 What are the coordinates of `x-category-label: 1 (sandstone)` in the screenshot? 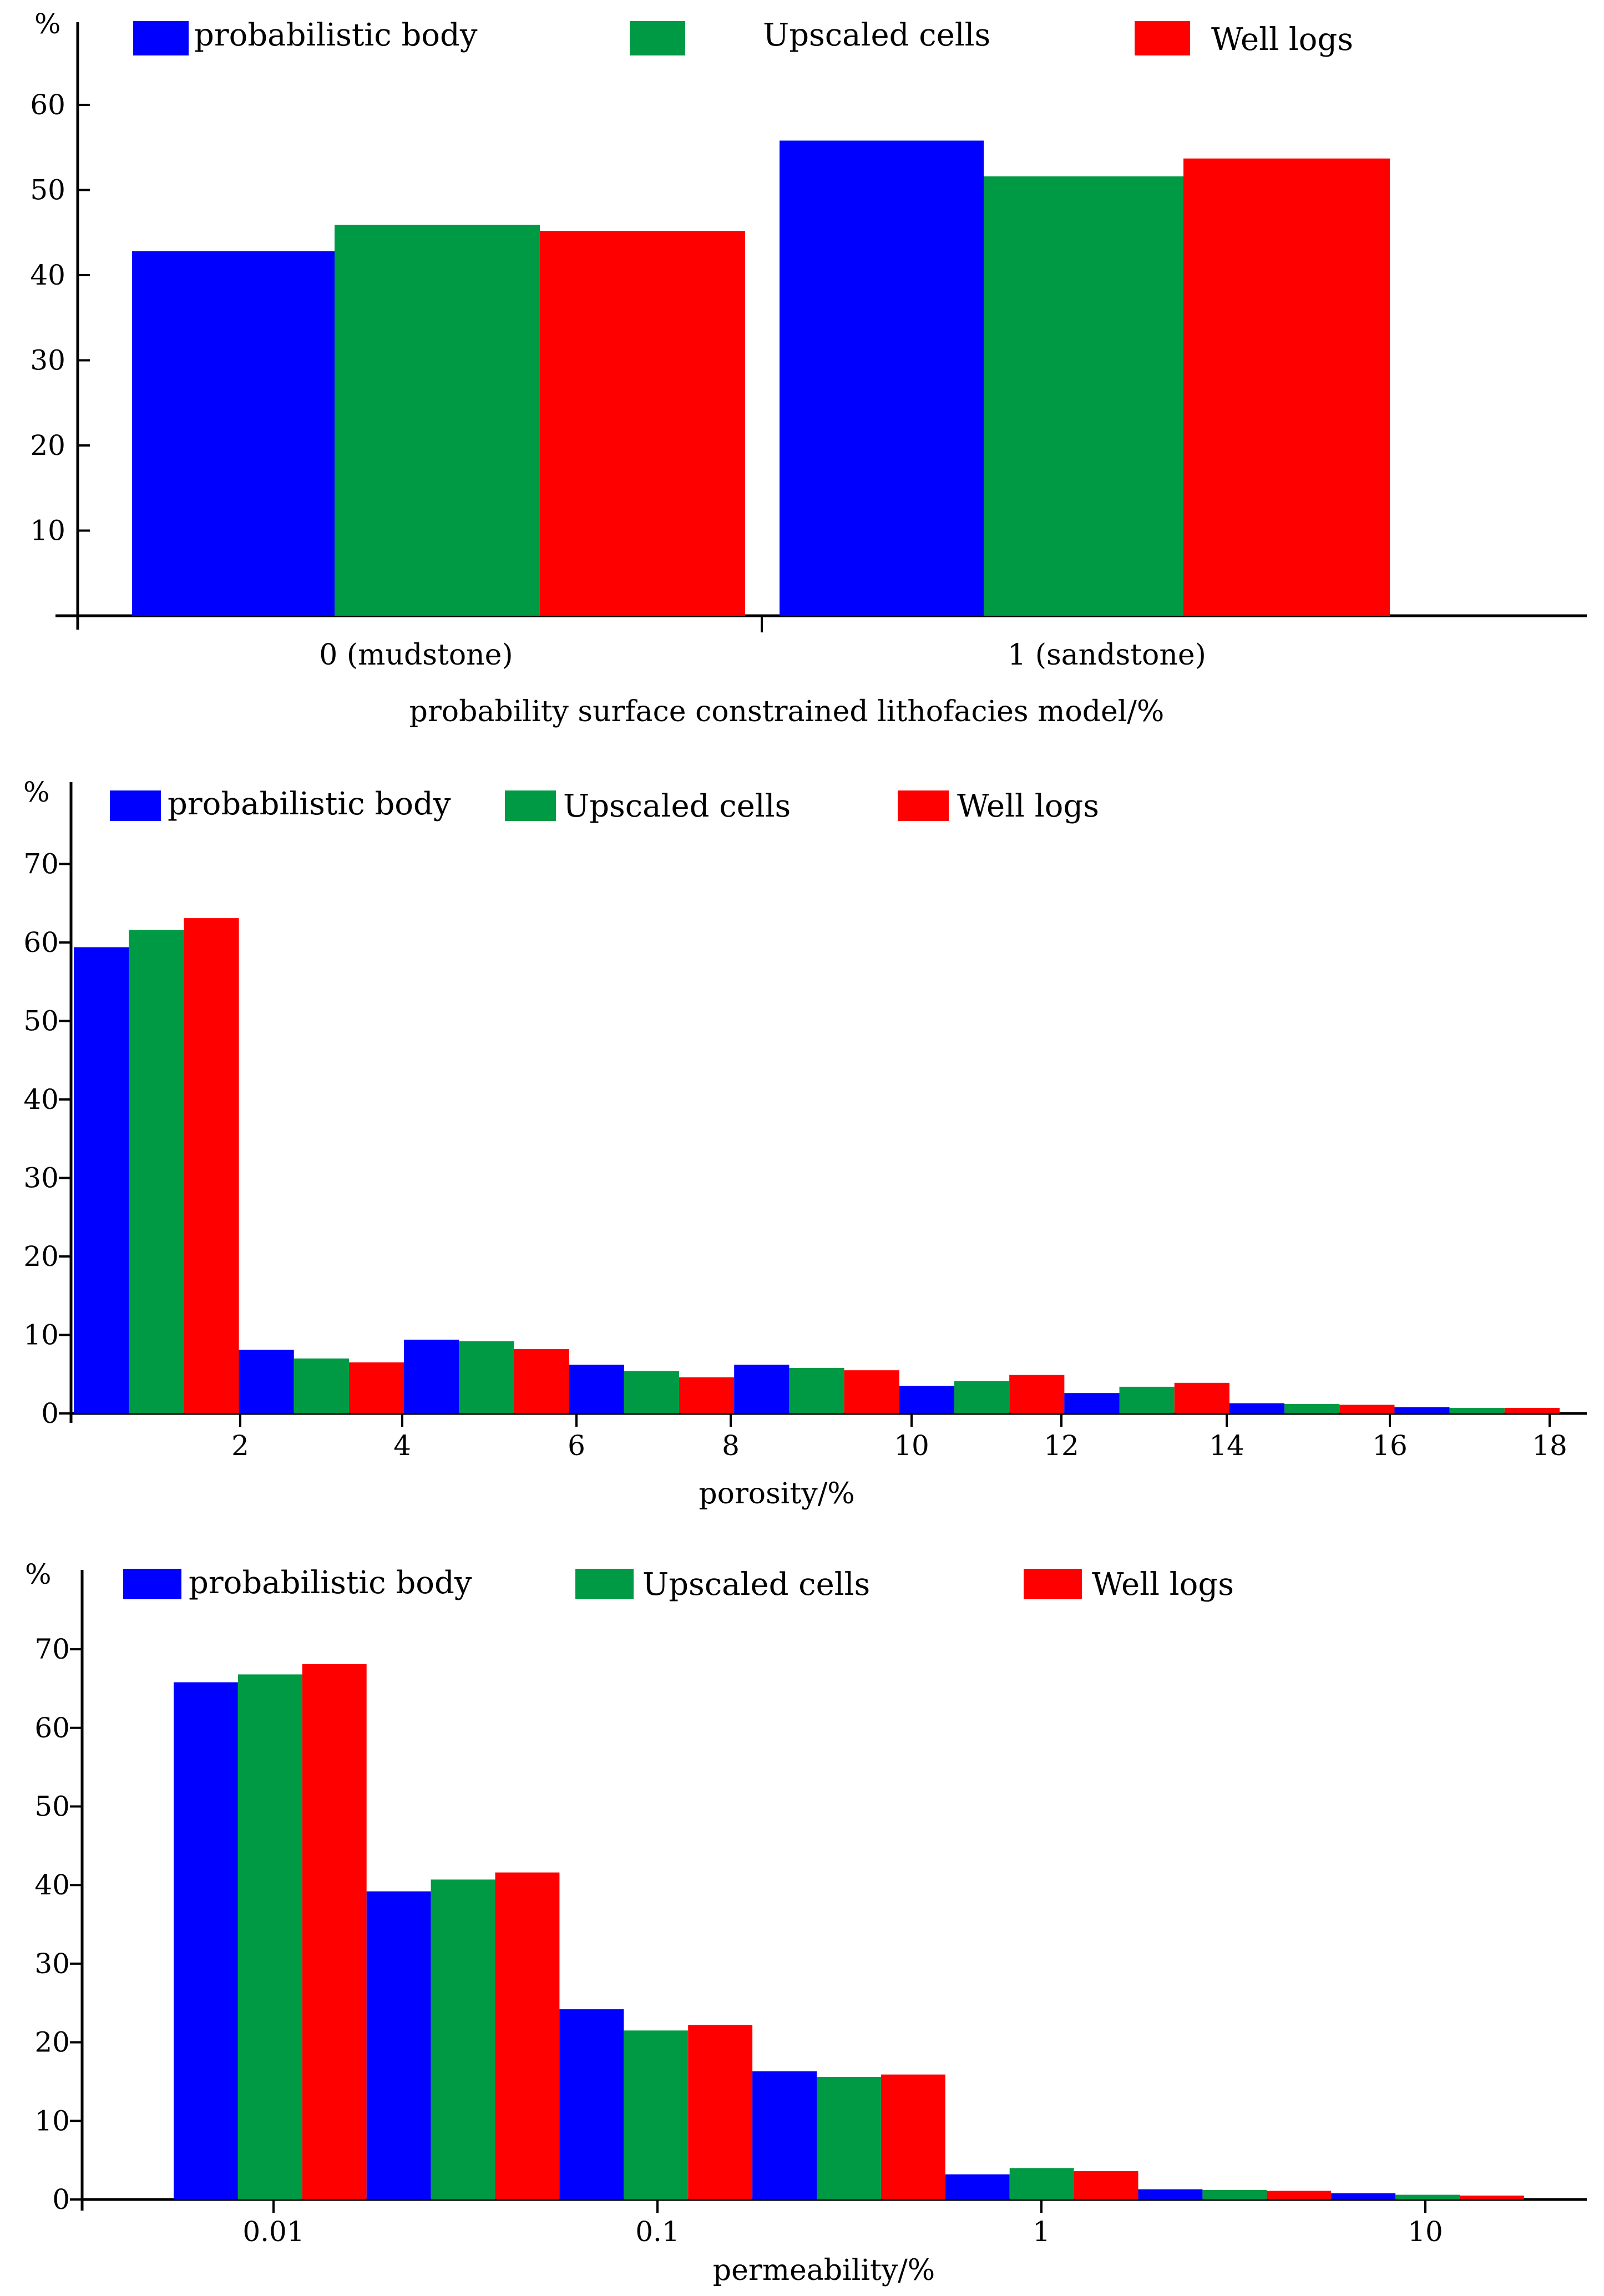 It's located at (1107, 655).